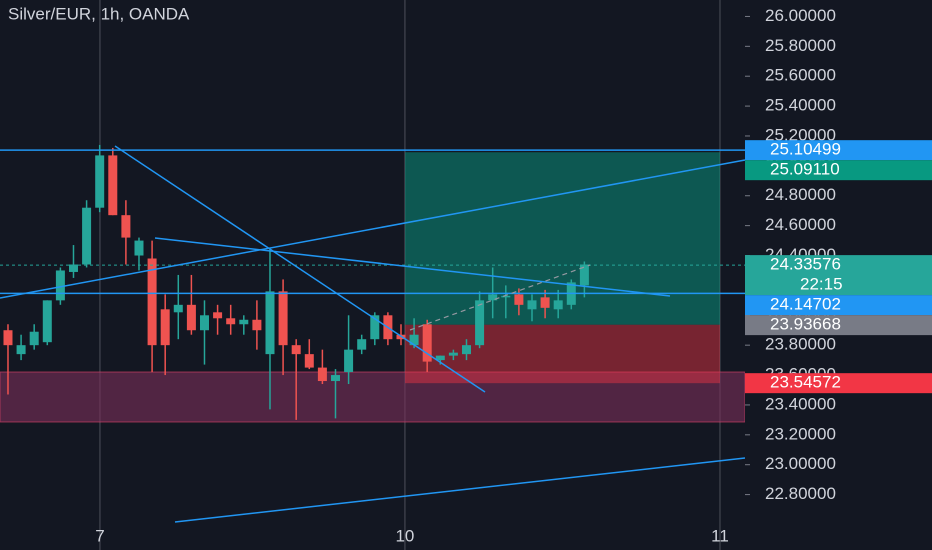 This screenshot has height=550, width=932. What do you see at coordinates (800, 224) in the screenshot?
I see `y-tick-label: 24.60000` at bounding box center [800, 224].